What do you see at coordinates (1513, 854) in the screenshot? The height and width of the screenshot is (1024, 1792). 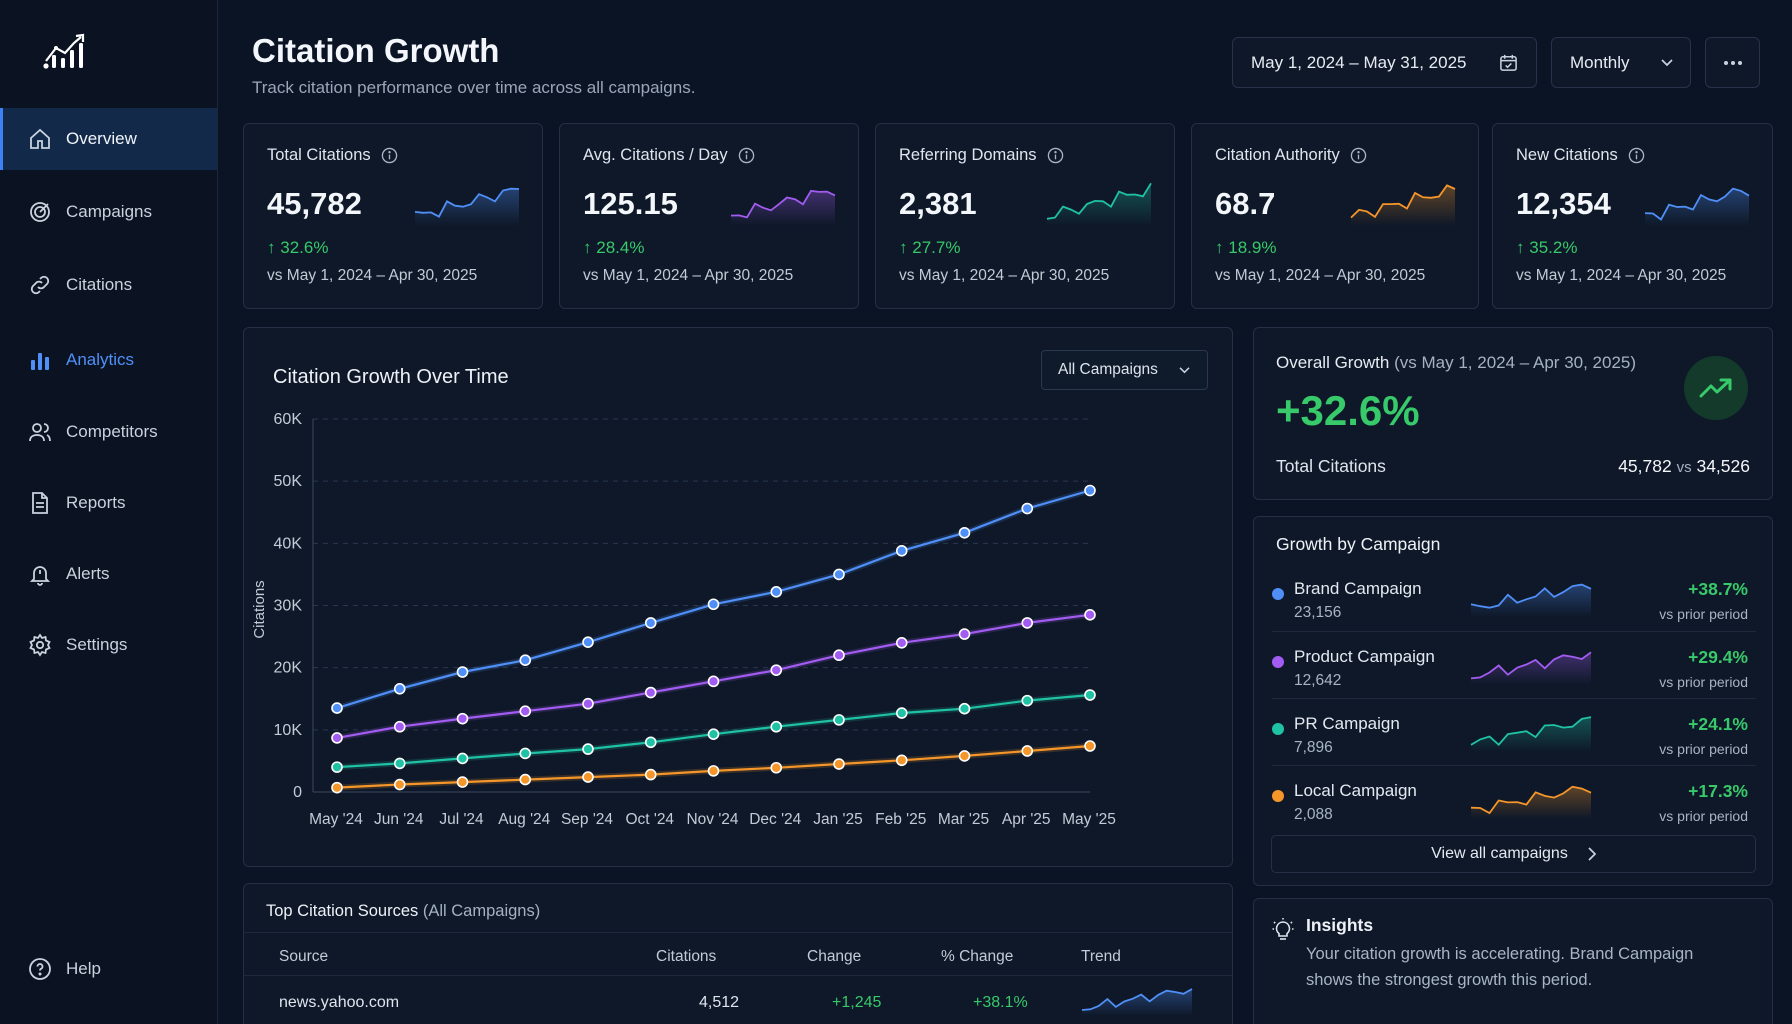 I see `view-all-campaigns-button: View all campaigns` at bounding box center [1513, 854].